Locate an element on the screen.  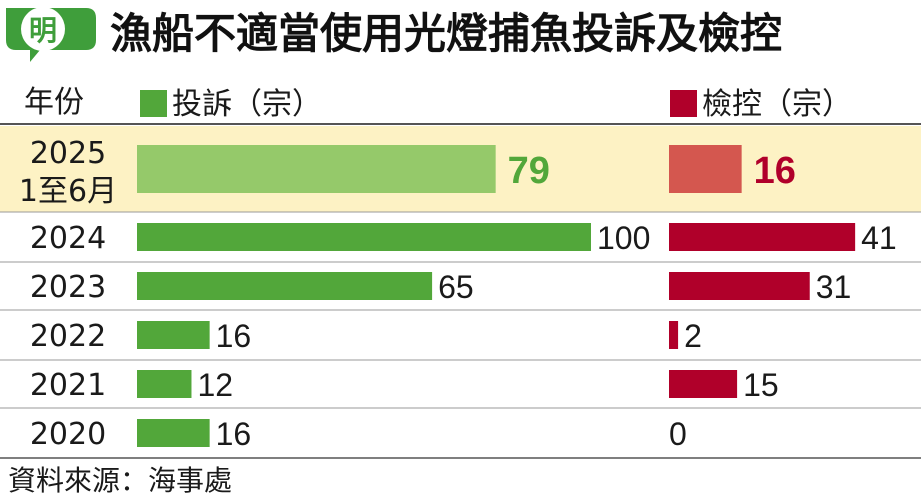
complaint-value-label: 100 is located at coordinates (623, 238).